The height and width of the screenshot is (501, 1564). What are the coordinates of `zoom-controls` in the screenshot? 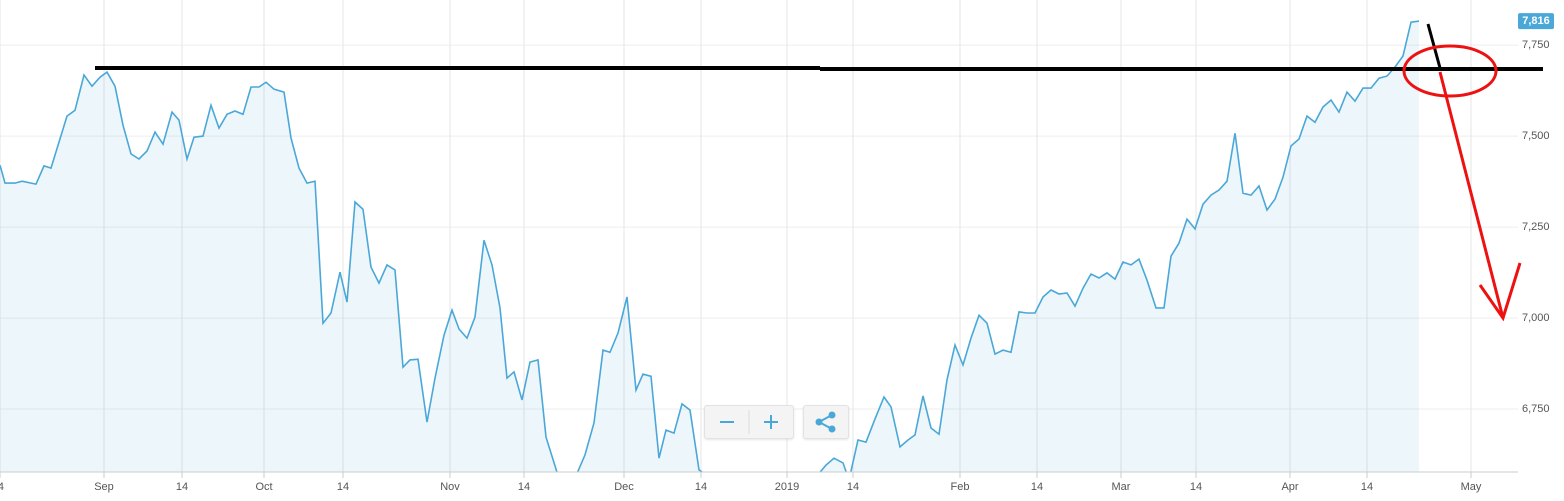 It's located at (749, 422).